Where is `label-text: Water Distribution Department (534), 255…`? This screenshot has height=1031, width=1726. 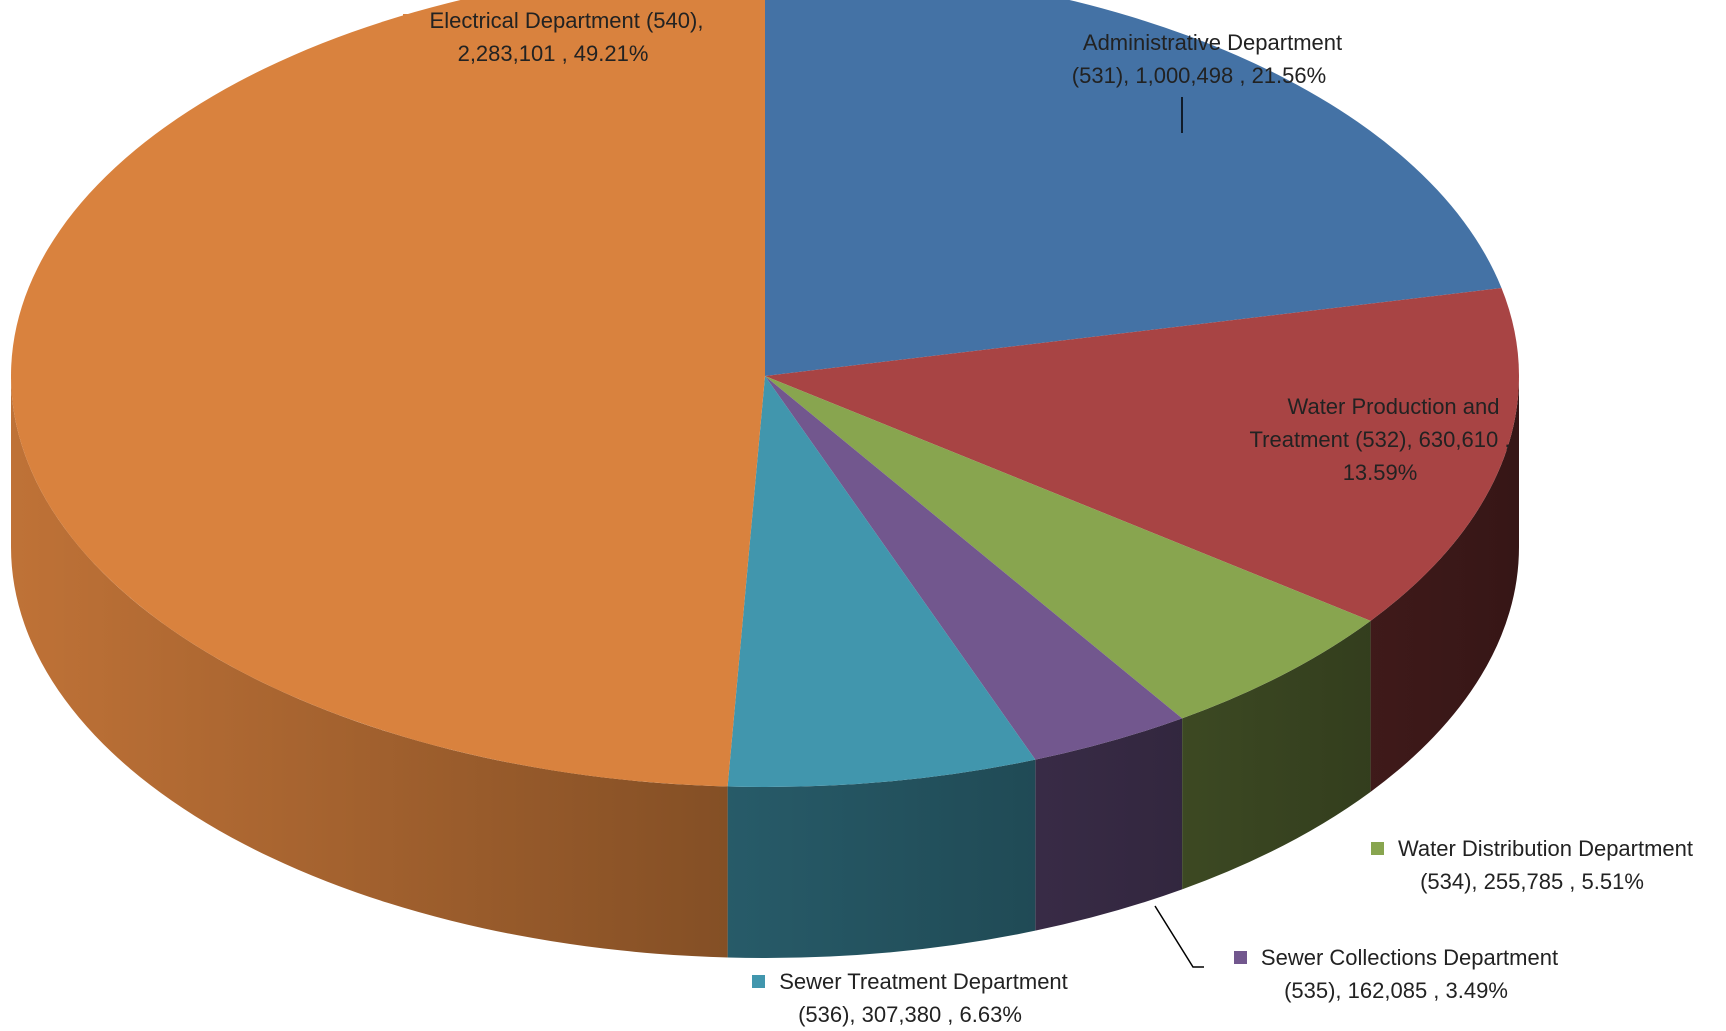
label-text: Water Distribution Department (534), 255… is located at coordinates (1545, 865).